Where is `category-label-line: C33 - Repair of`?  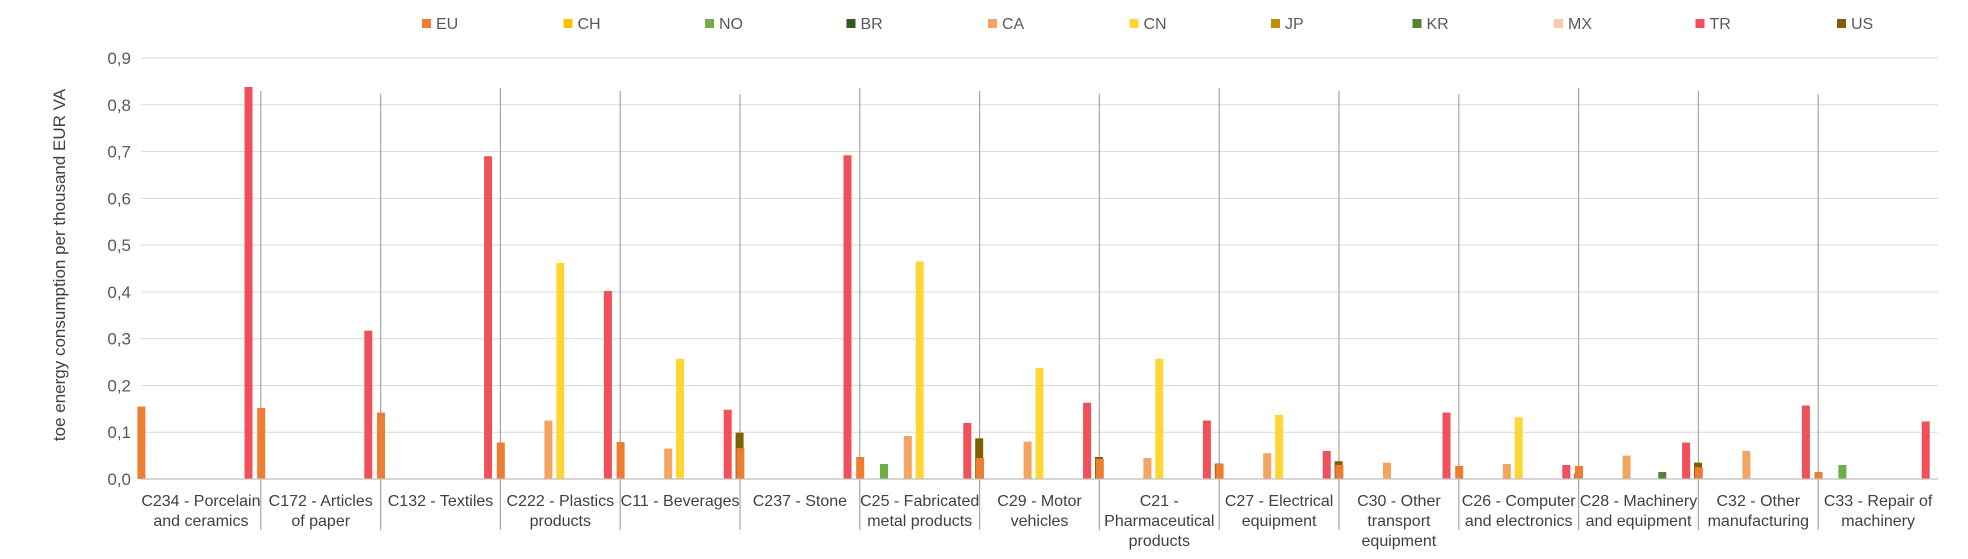 category-label-line: C33 - Repair of is located at coordinates (1878, 501).